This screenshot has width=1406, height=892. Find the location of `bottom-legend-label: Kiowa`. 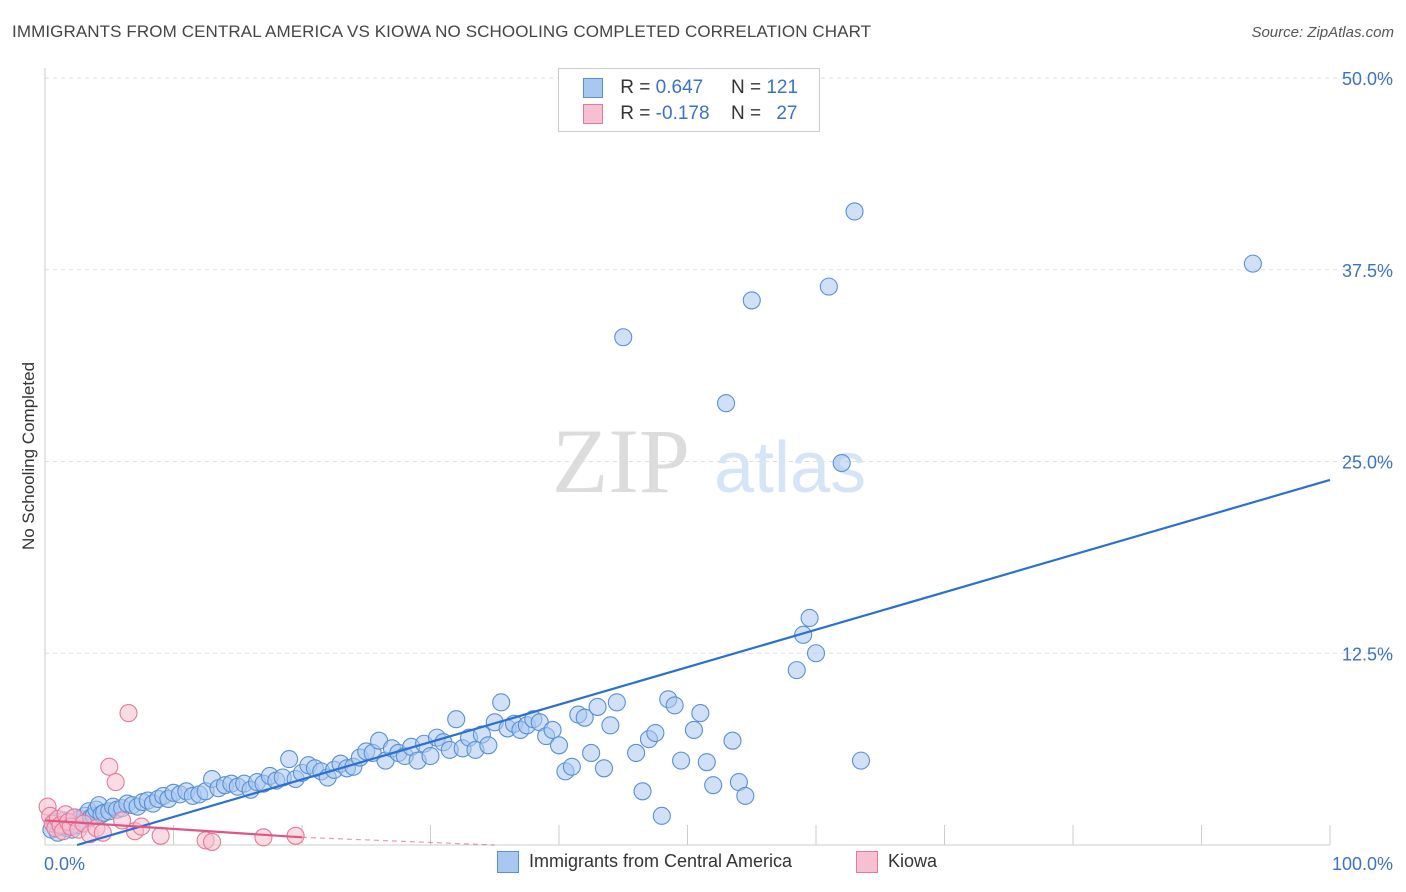

bottom-legend-label: Kiowa is located at coordinates (913, 861).